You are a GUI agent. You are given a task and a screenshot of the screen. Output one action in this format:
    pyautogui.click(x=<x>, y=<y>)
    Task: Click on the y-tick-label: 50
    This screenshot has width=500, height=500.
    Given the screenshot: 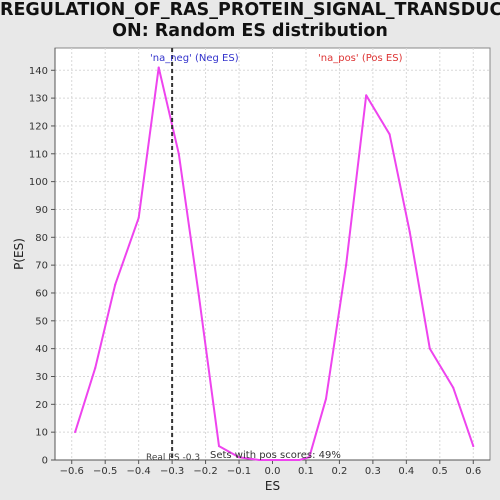 What is the action you would take?
    pyautogui.click(x=41, y=321)
    